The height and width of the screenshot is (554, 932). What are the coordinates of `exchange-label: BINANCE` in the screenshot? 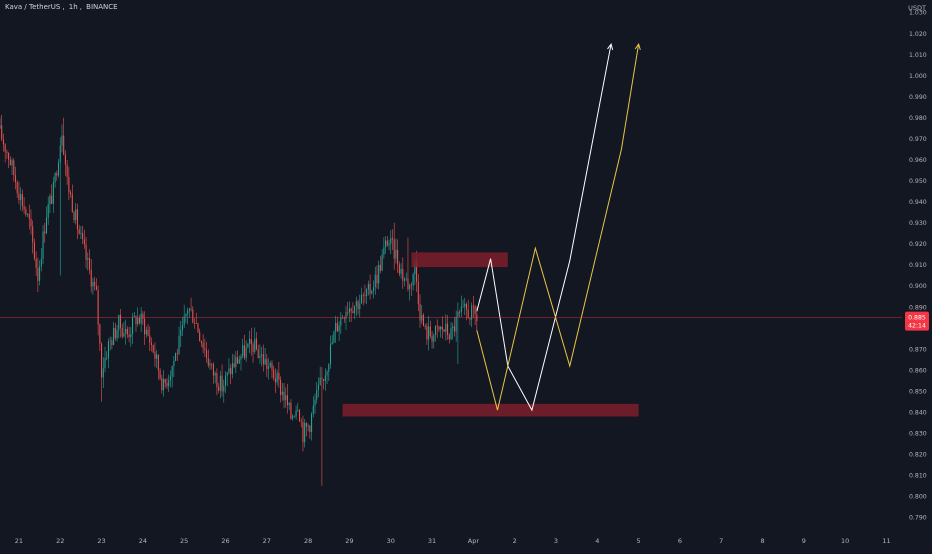 It's located at (102, 7).